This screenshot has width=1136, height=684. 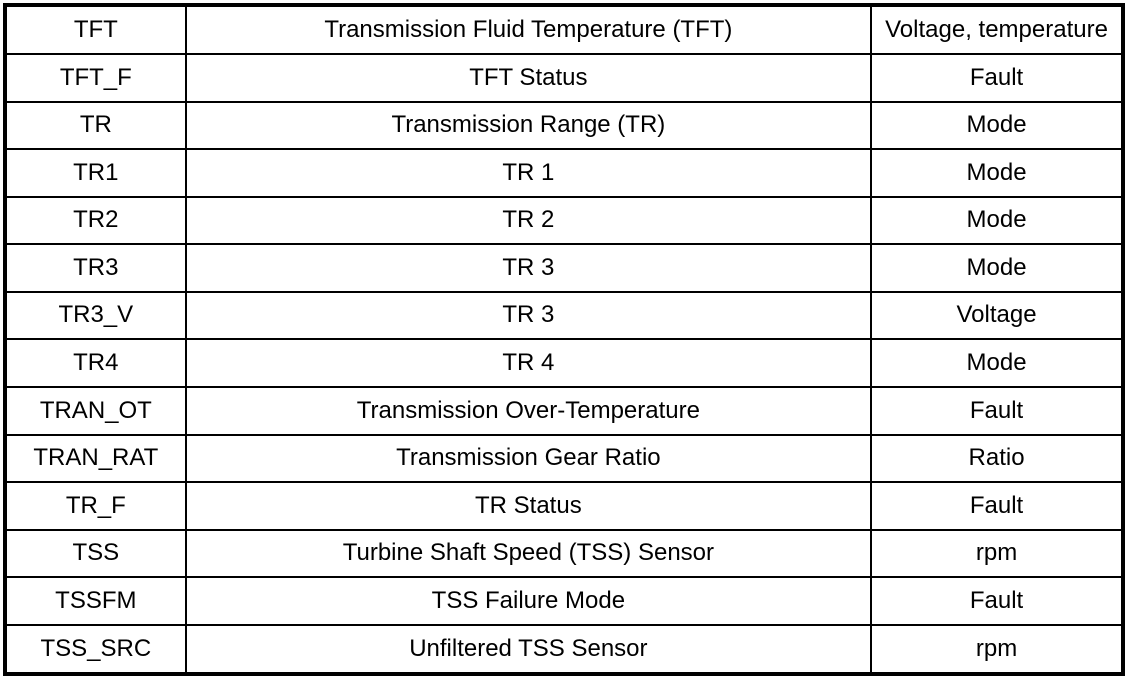 I want to click on cell-acronym: TRAN_RAT, so click(x=95, y=458).